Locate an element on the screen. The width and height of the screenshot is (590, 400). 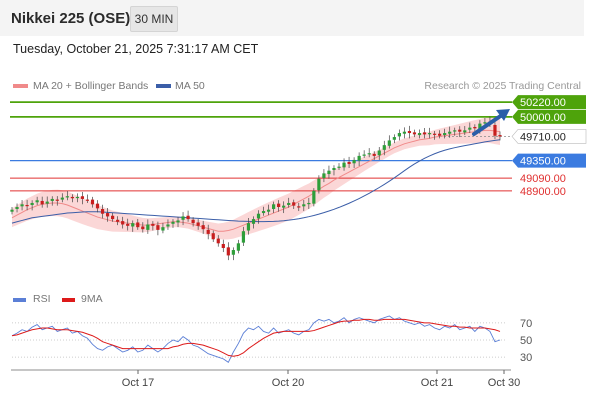
level-tag-label: 50220.00 is located at coordinates (543, 103).